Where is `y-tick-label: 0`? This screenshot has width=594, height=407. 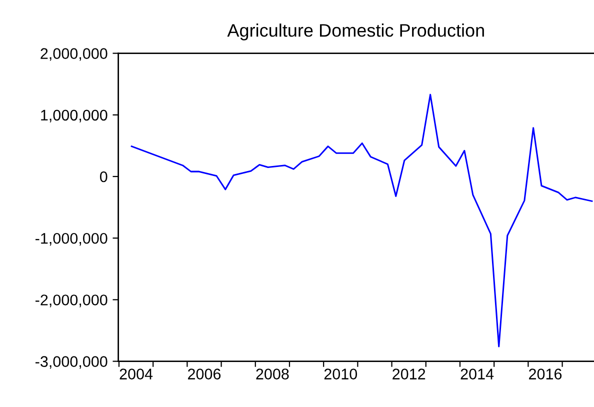
y-tick-label: 0 is located at coordinates (104, 176).